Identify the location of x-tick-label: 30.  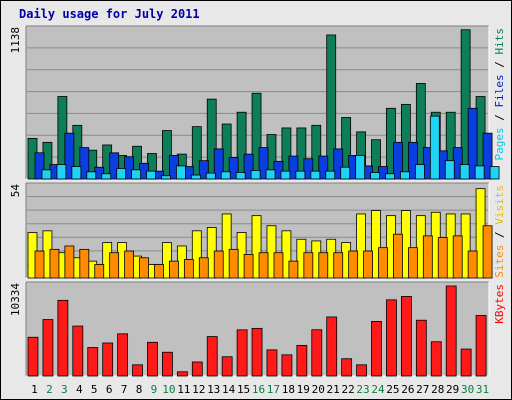
(467, 389).